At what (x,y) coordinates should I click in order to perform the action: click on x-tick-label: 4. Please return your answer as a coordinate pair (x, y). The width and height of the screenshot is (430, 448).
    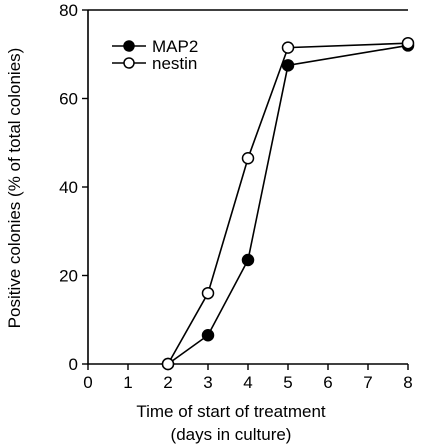
    Looking at the image, I should click on (247, 382).